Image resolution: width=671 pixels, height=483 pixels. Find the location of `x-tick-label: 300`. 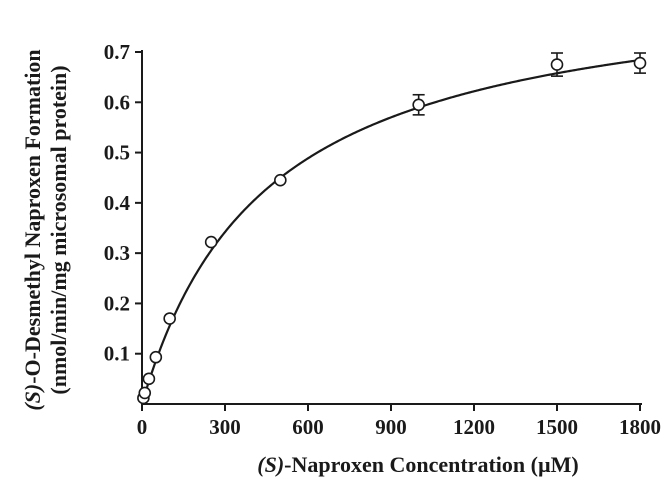

x-tick-label: 300 is located at coordinates (225, 427).